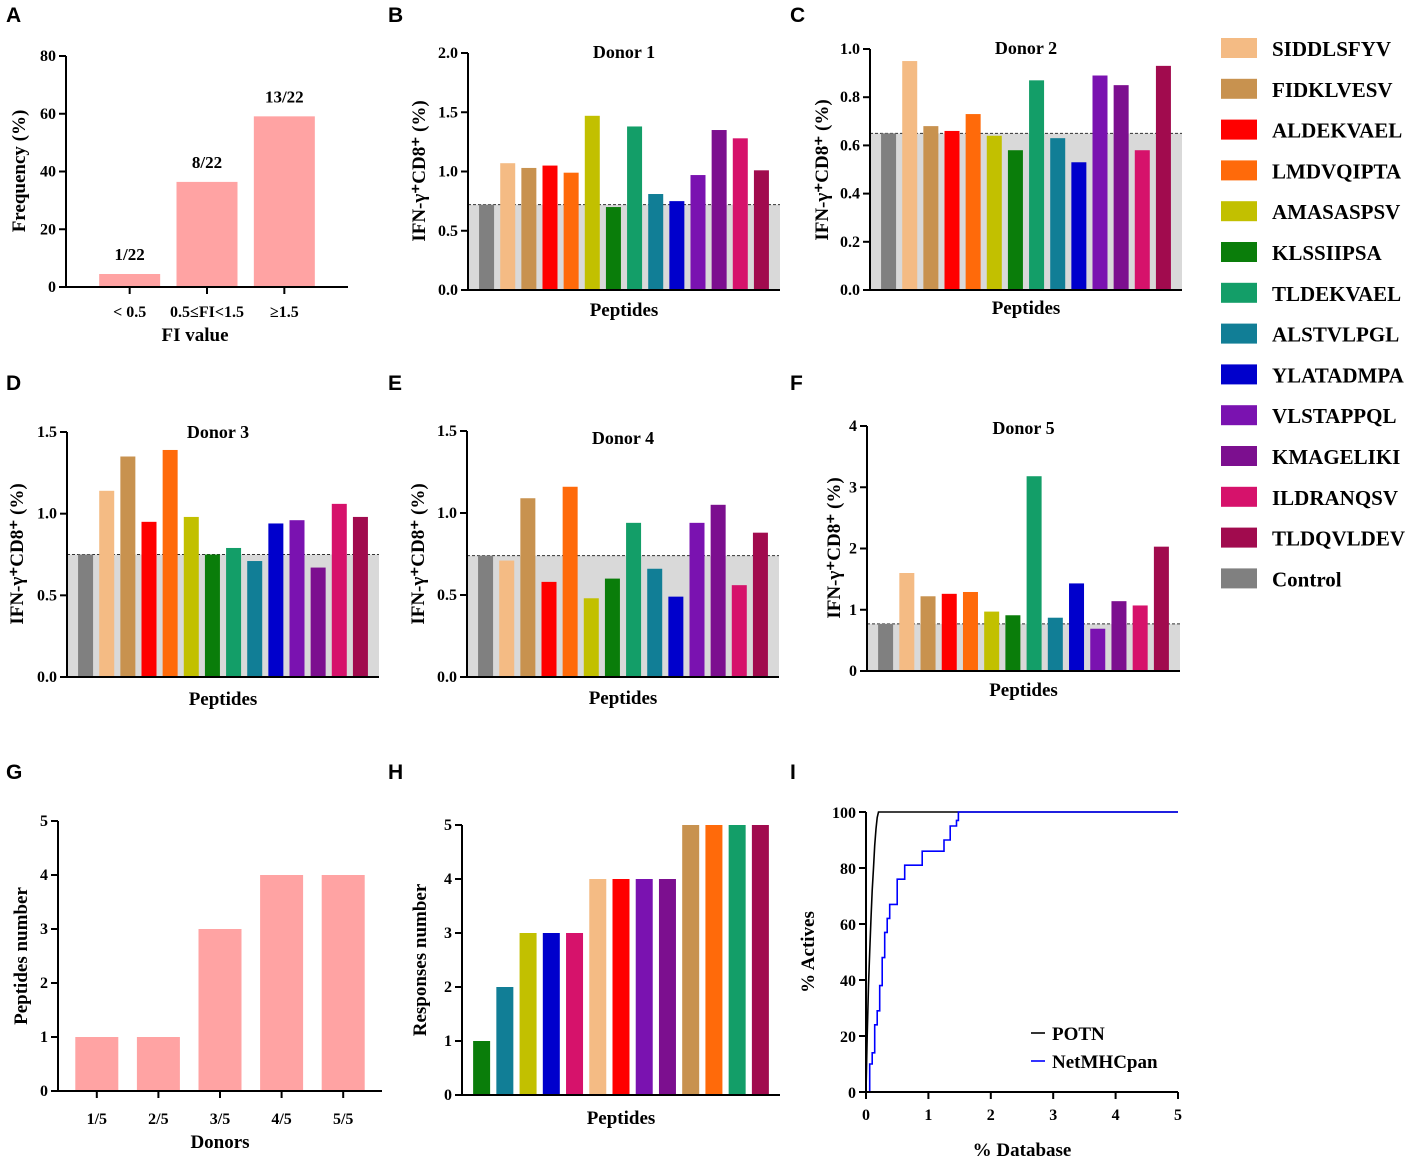 Image resolution: width=1428 pixels, height=1159 pixels. I want to click on x-tick-label: ≥1.5, so click(284, 312).